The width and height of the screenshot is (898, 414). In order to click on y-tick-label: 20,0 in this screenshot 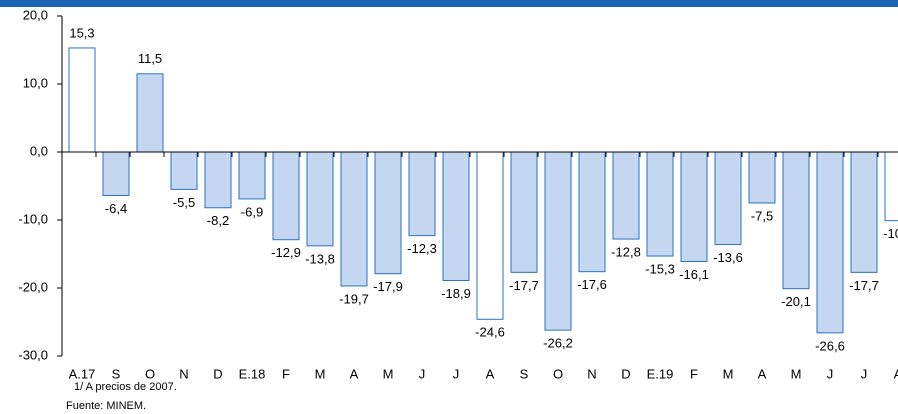, I will do `click(35, 14)`.